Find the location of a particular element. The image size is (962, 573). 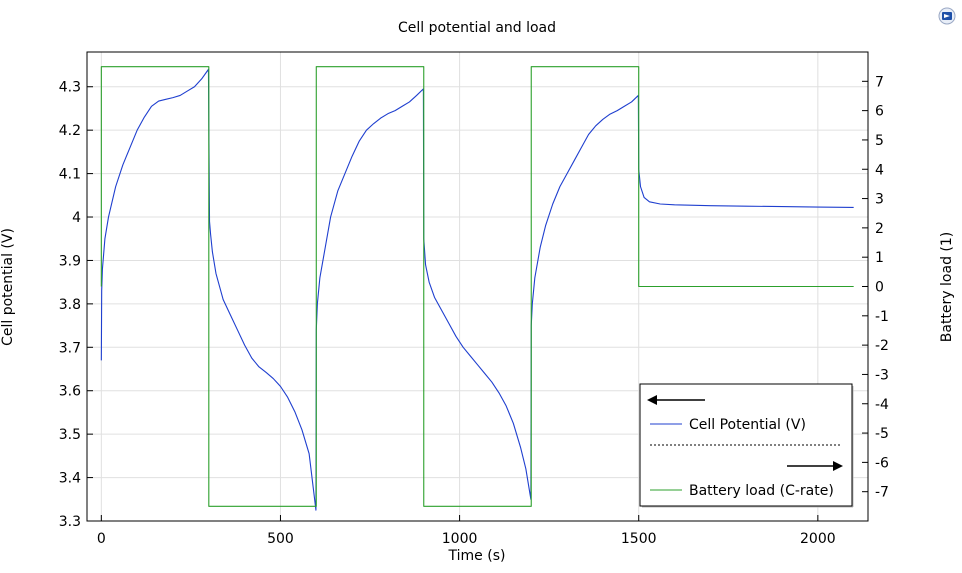

left-y-tick-label: 3.9 is located at coordinates (70, 261).